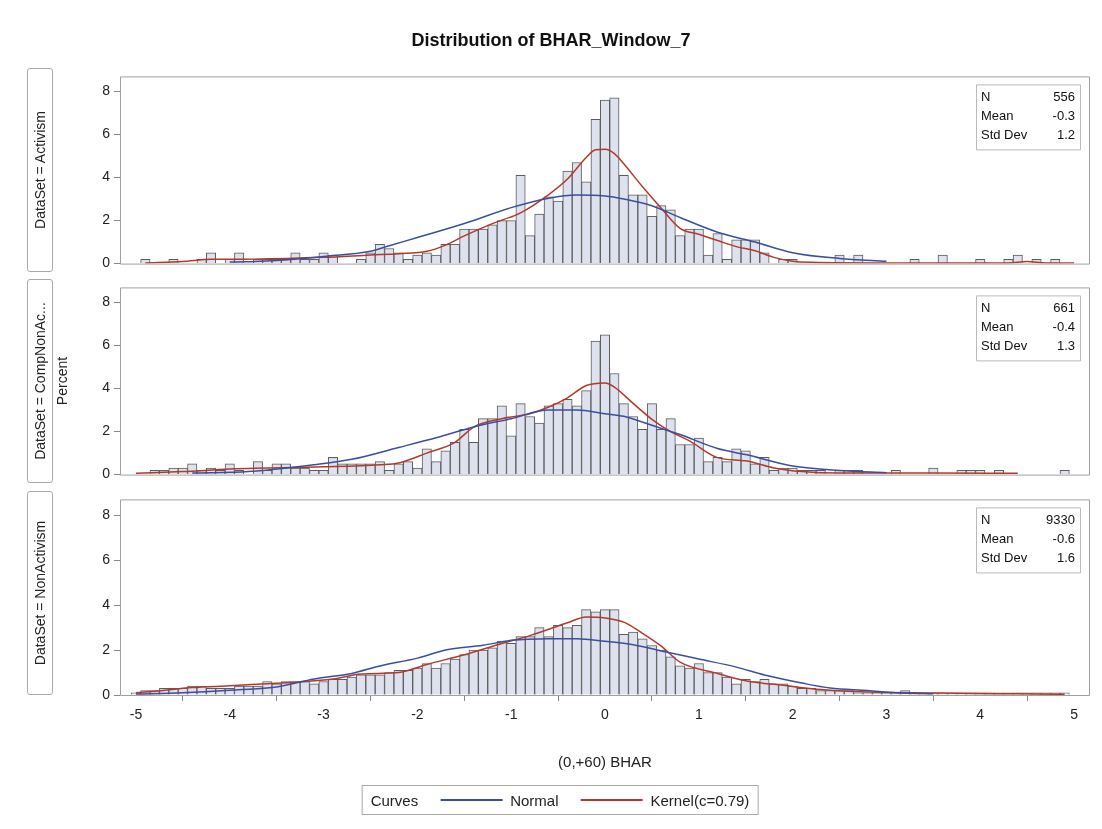 The image size is (1102, 829). What do you see at coordinates (551, 40) in the screenshot?
I see `chart-title: Distribution of BHAR_Window_7` at bounding box center [551, 40].